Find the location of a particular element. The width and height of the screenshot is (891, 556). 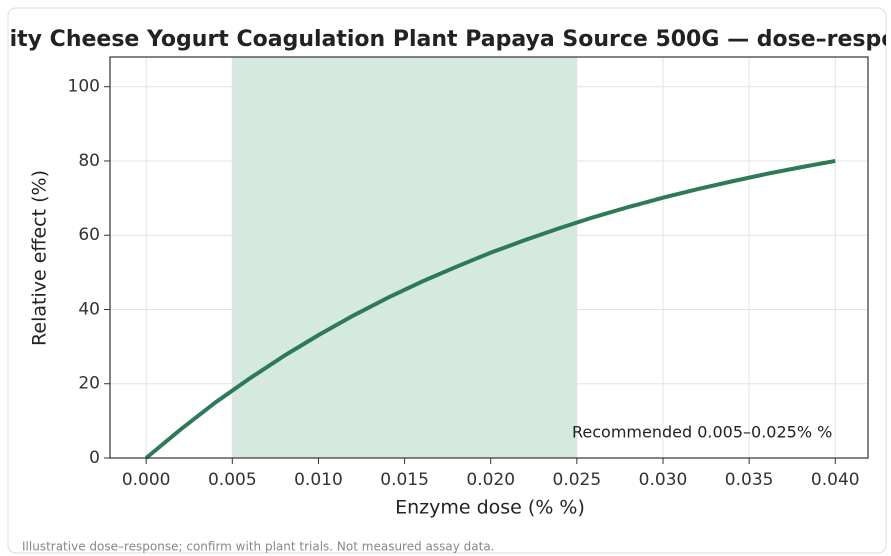

legend-label: Recommended 0.005–0.025% % is located at coordinates (702, 432).